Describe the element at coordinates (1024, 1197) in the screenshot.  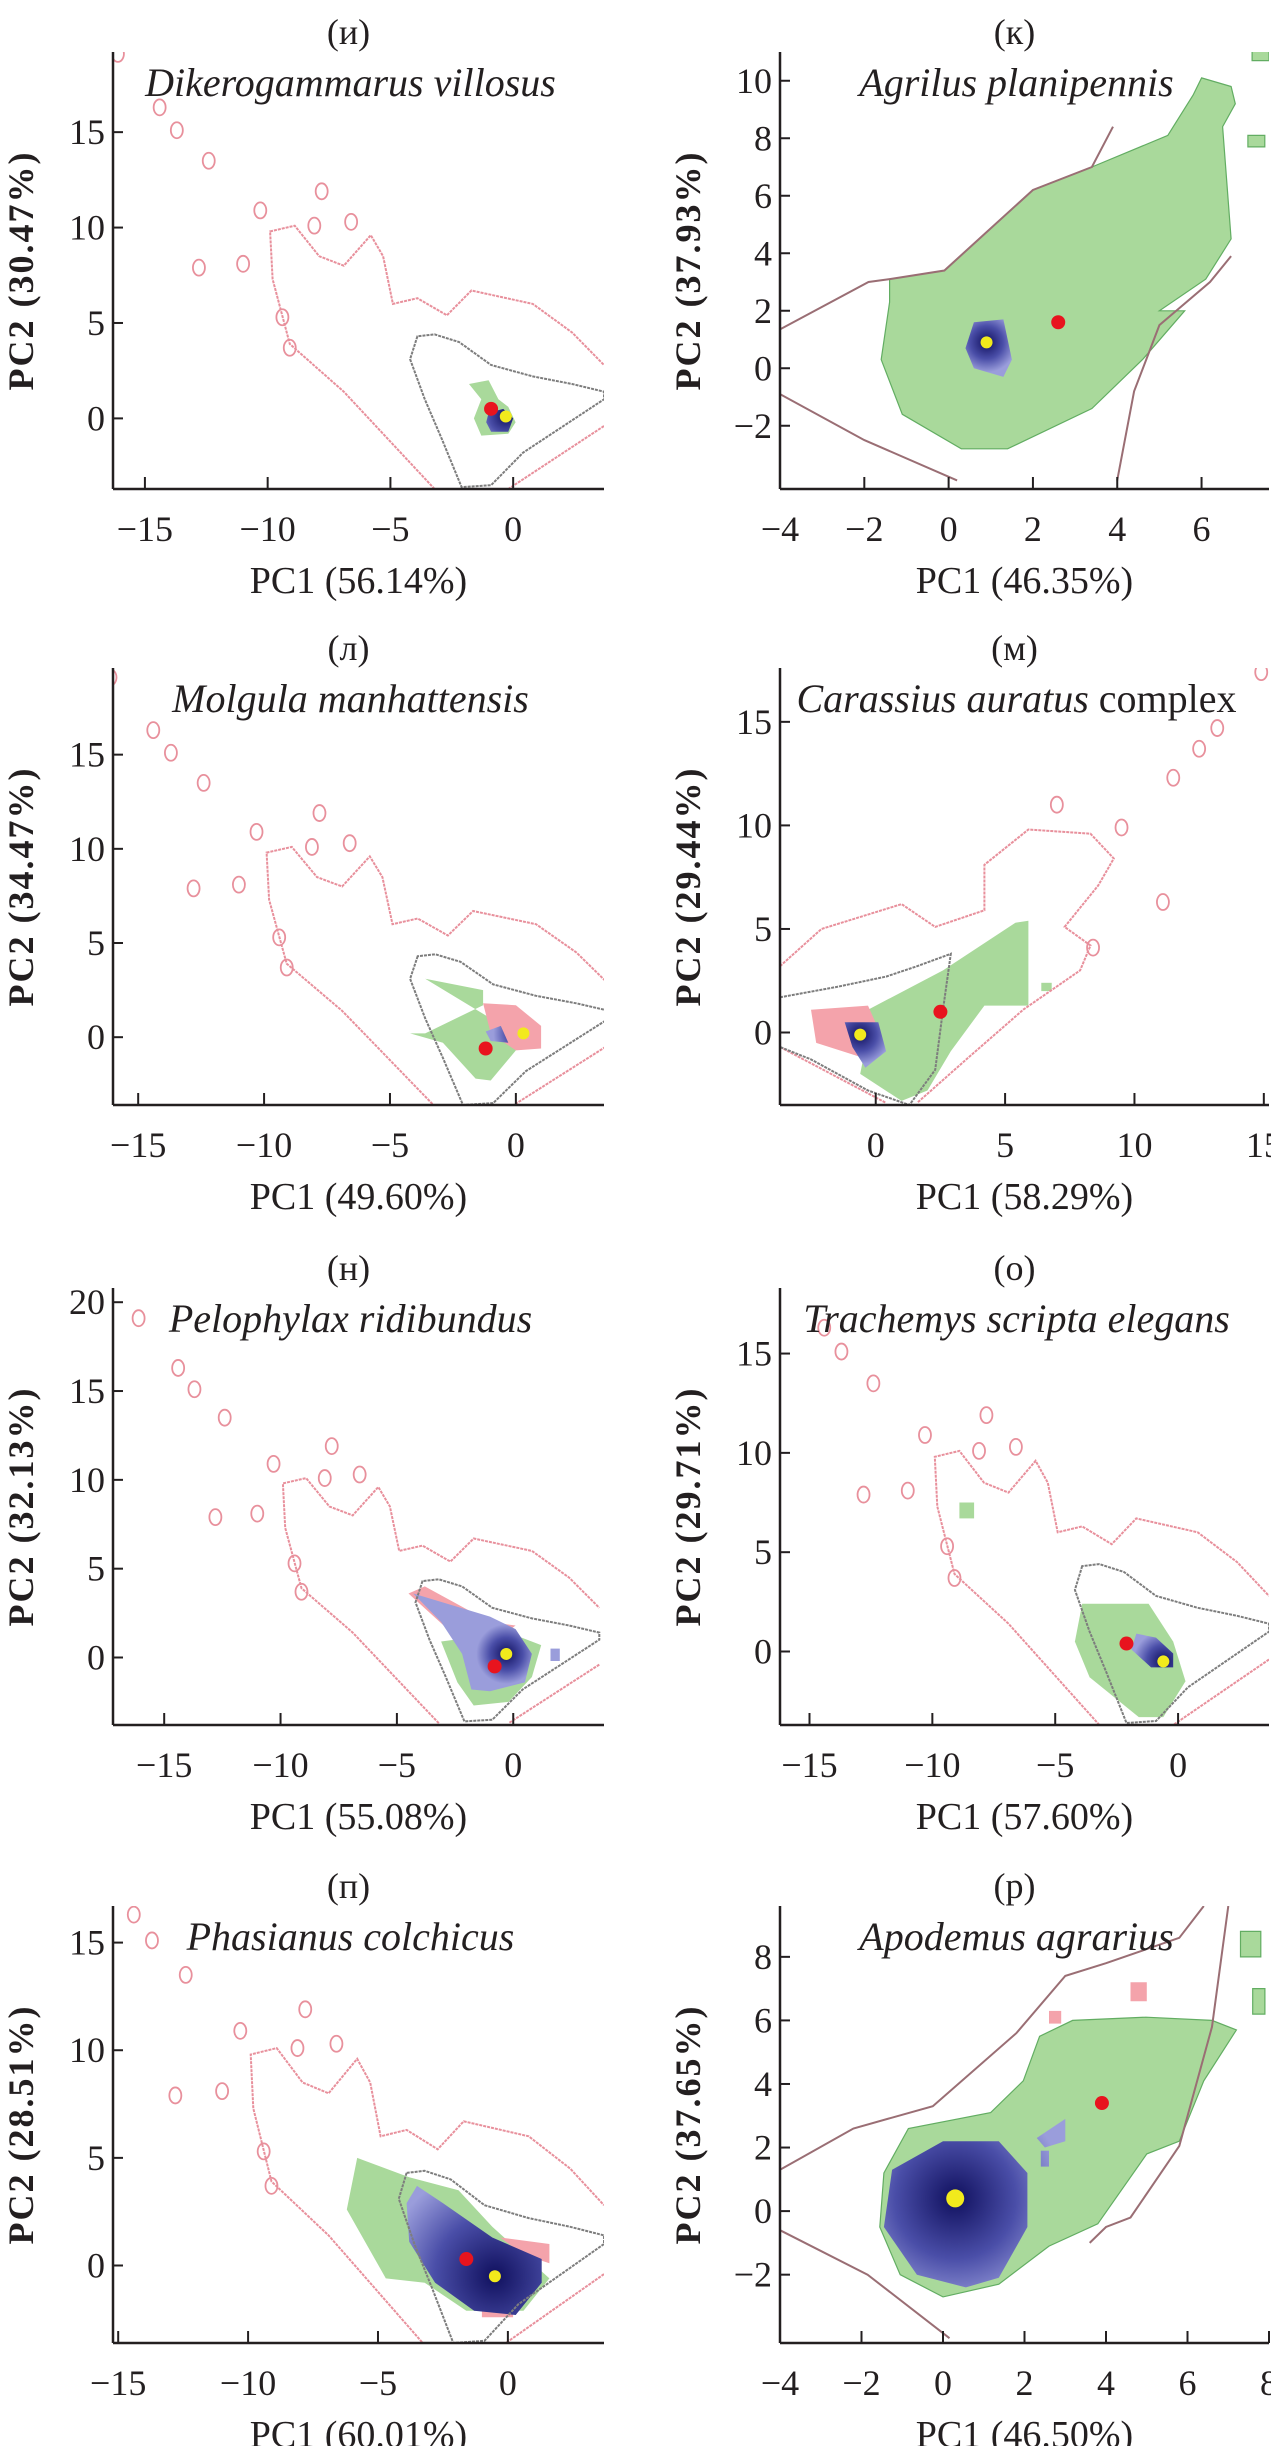
I see `x-axis-label: PC1 (58.29%)` at that location.